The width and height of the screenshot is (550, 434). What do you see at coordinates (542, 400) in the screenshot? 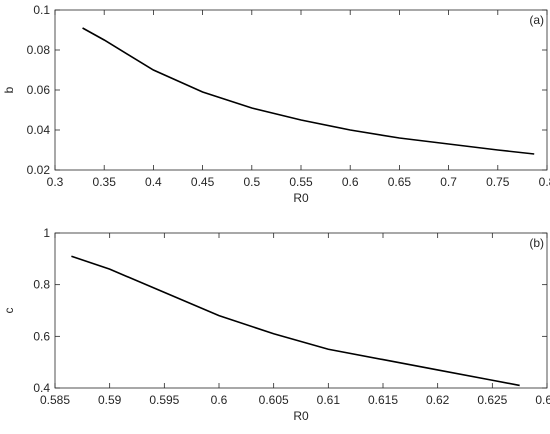
I see `x-tick-label: 0.63` at bounding box center [542, 400].